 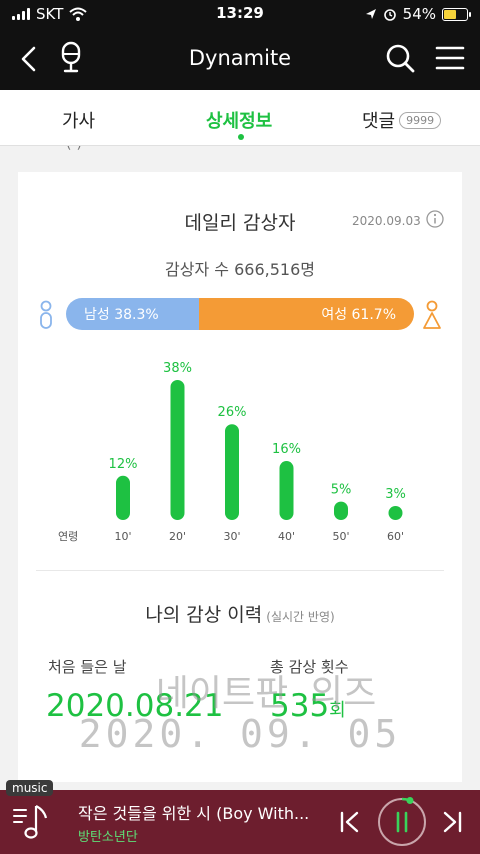 I want to click on back-arrow-icon, so click(x=29, y=59).